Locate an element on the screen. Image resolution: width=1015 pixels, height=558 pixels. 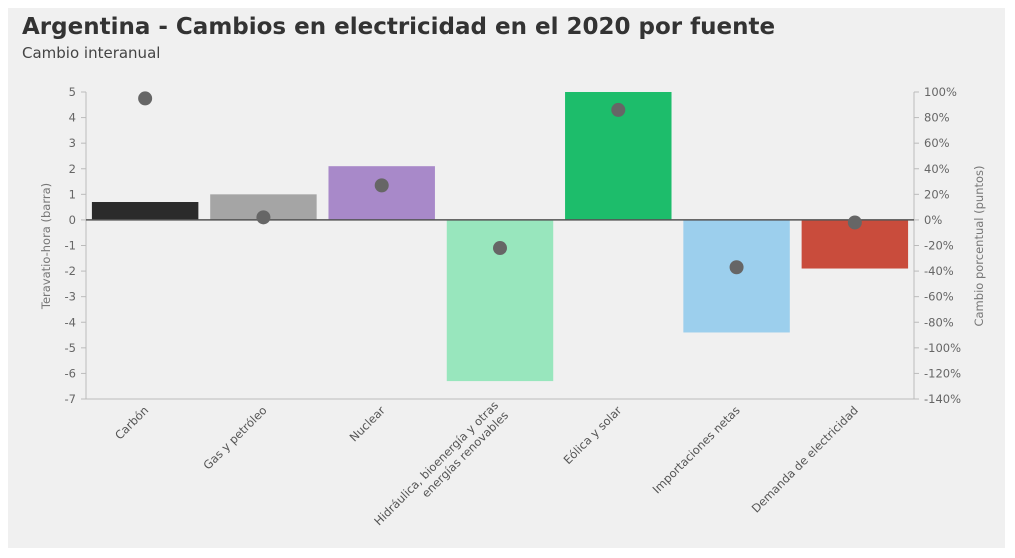
right-tick-label: -60% is located at coordinates (939, 297).